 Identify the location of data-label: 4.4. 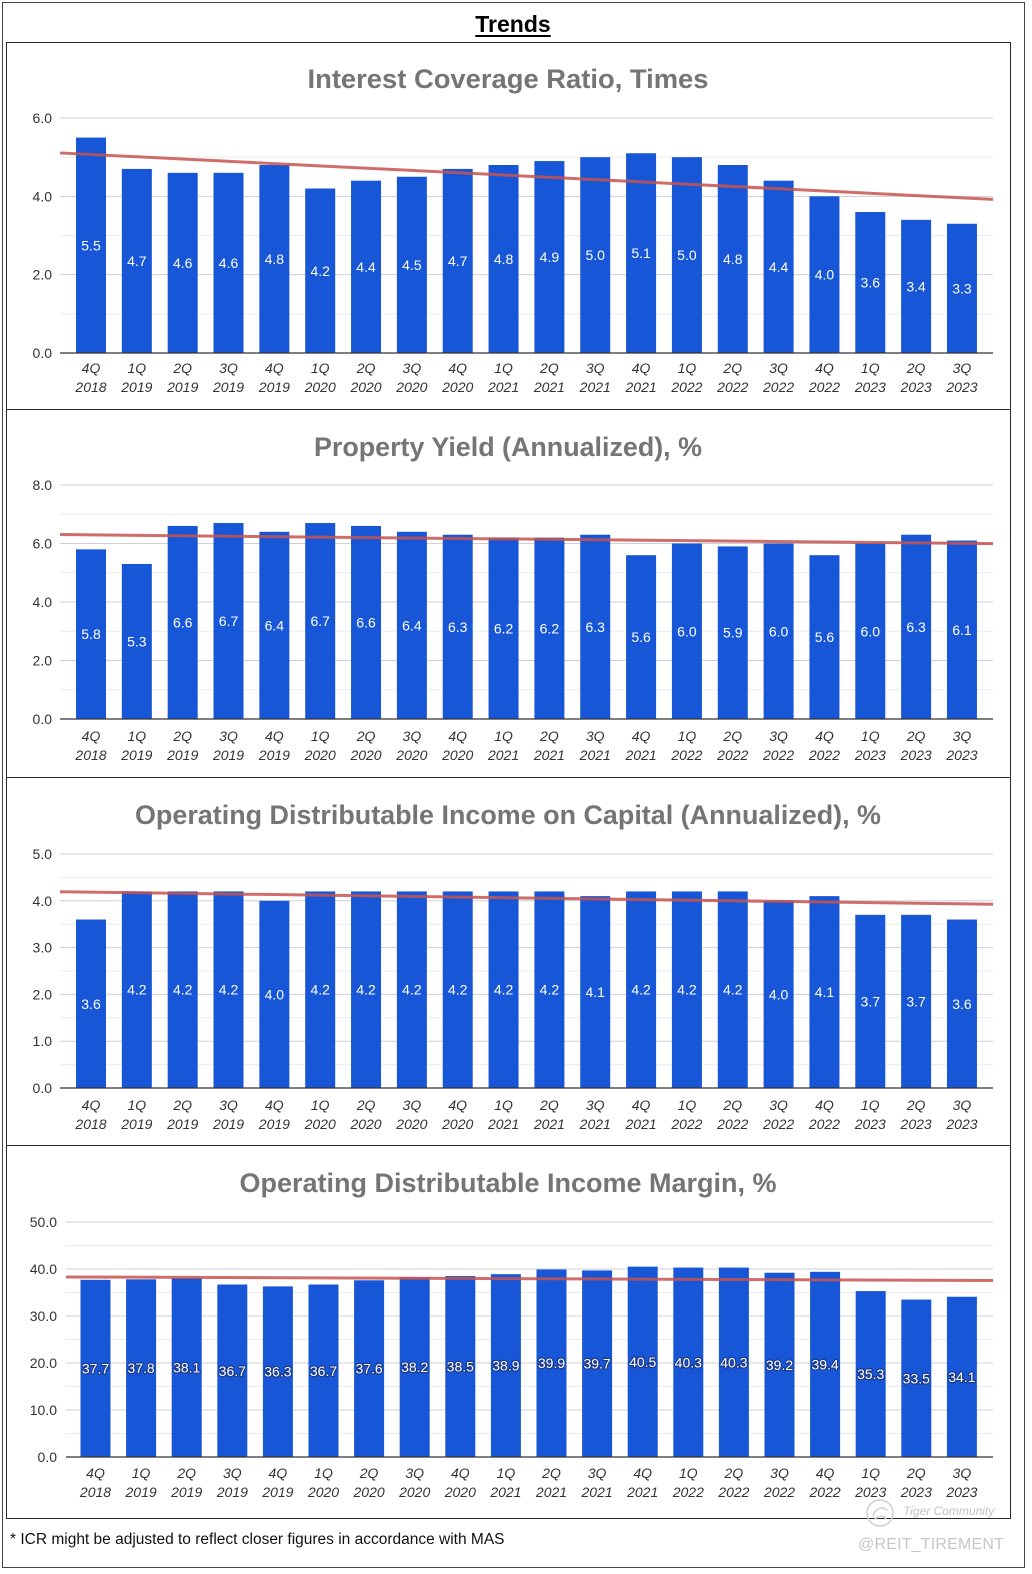
(366, 267).